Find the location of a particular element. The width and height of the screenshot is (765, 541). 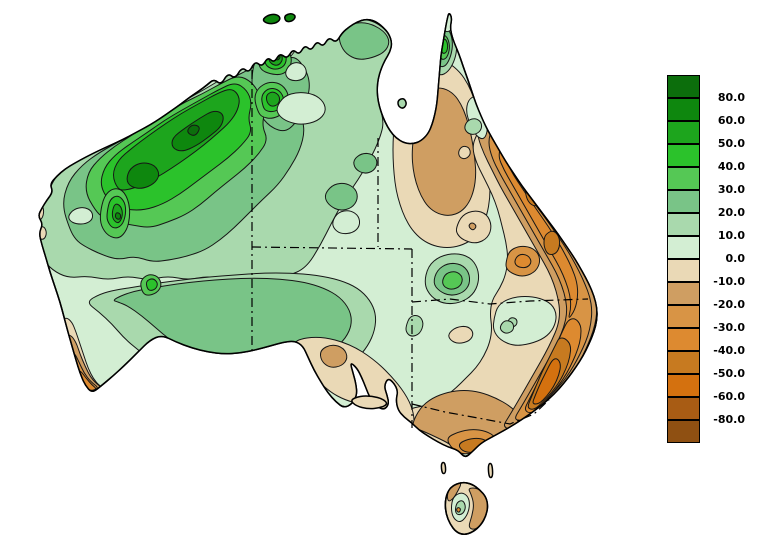

legend-label--20.0: -20.0 is located at coordinates (729, 304).